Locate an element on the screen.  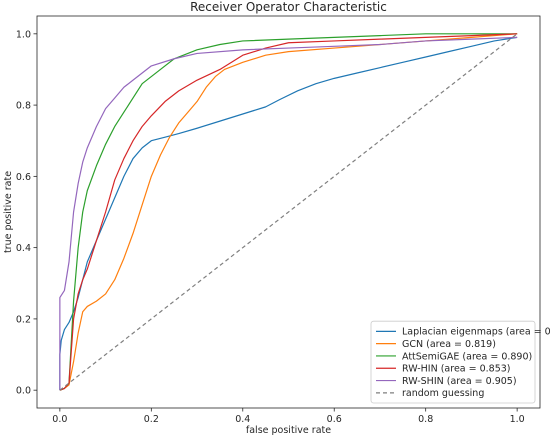
x-tick-label: 0.6 is located at coordinates (334, 419).